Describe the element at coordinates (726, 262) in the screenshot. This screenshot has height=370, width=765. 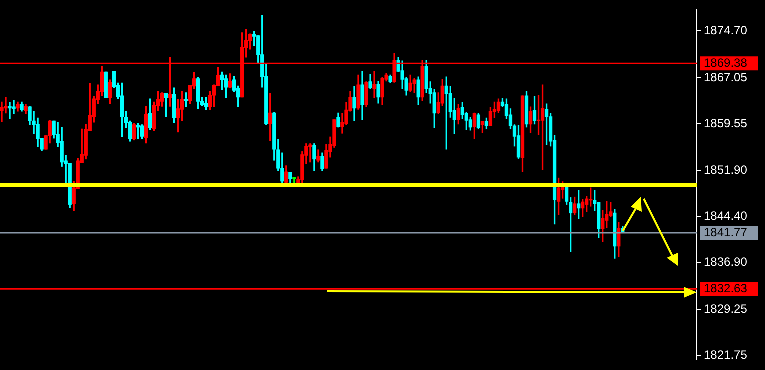
I see `y-tick-label: 1836.90` at that location.